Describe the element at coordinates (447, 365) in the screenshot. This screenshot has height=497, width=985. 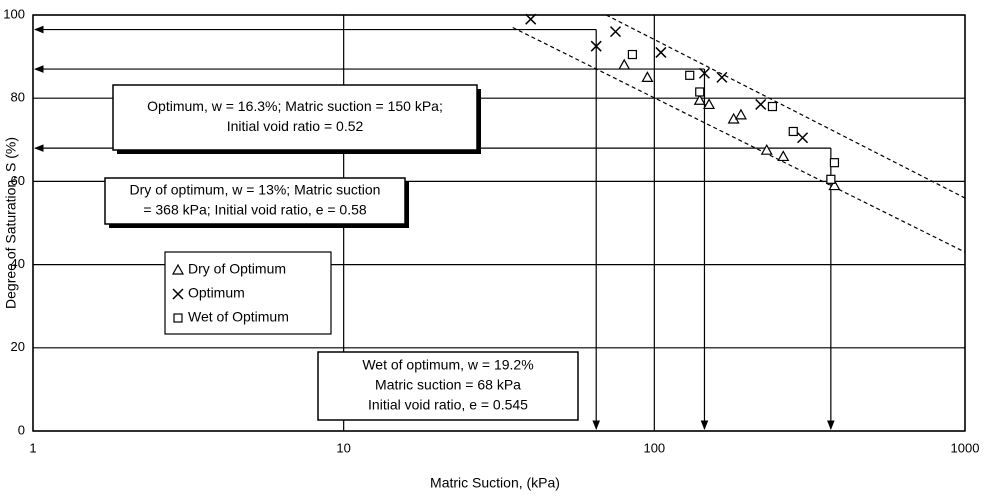
I see `annotation-text: Wet of optimum, w = 19.2%` at that location.